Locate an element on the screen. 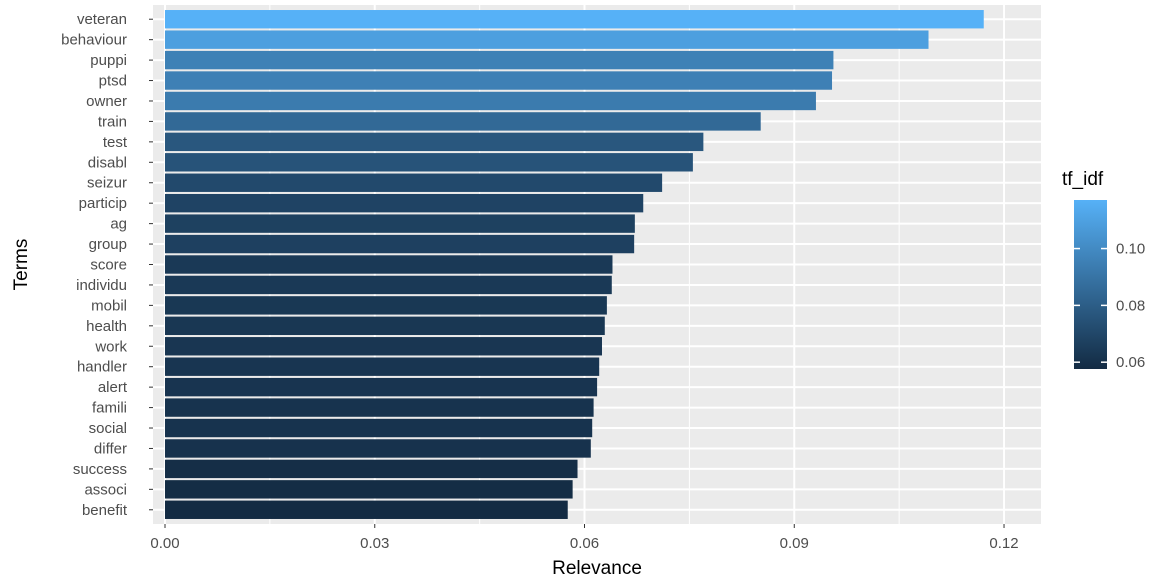 This screenshot has height=585, width=1170. y-tick-label: associ is located at coordinates (105, 489).